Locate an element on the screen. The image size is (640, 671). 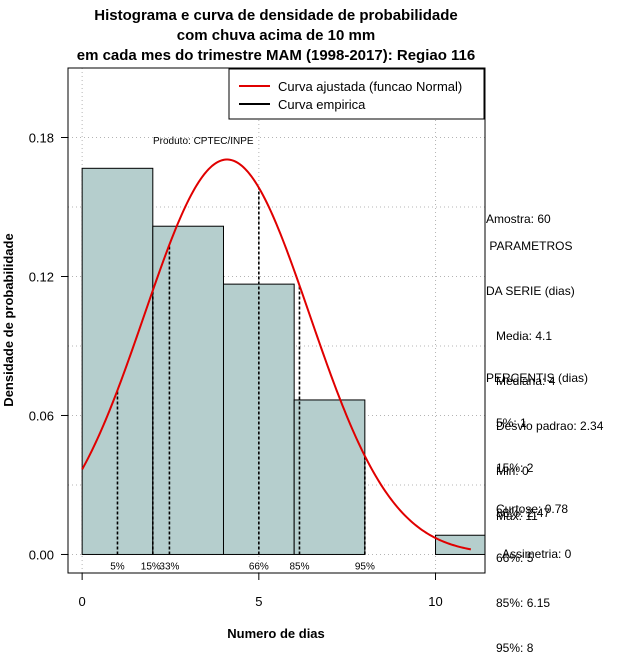
legend-box is located at coordinates (356, 94).